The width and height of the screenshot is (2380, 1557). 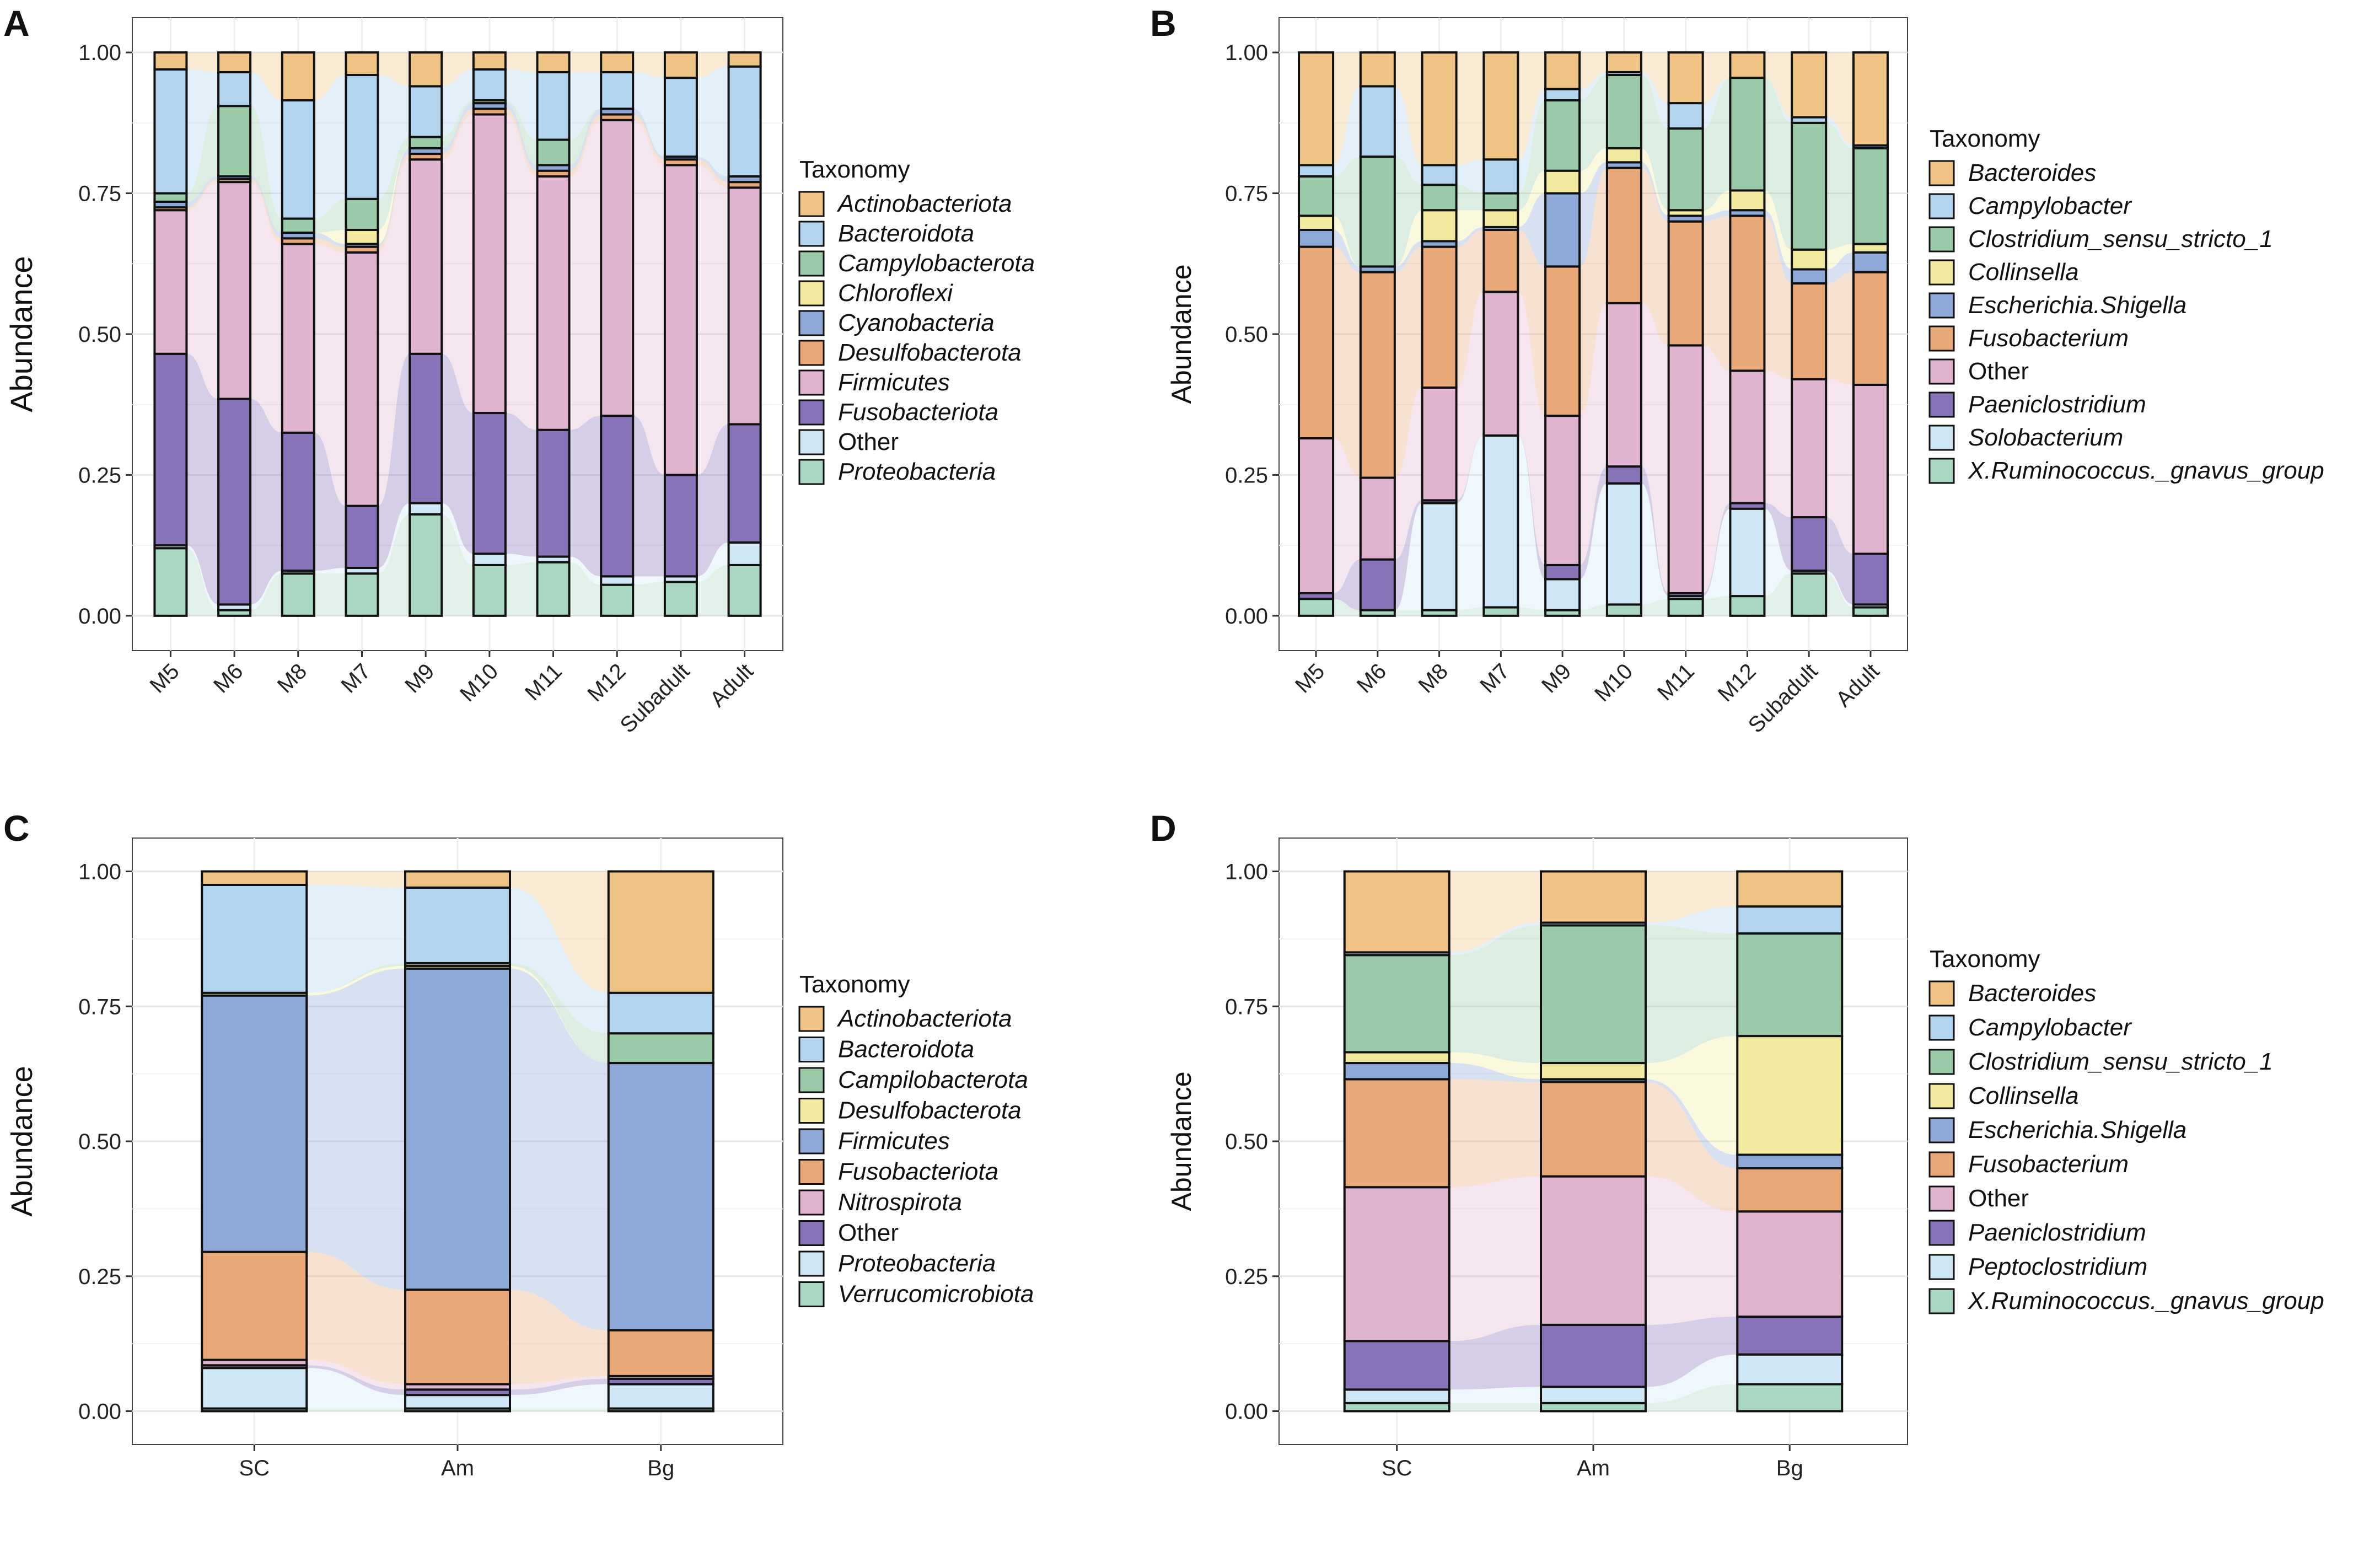 What do you see at coordinates (228, 678) in the screenshot?
I see `x-tick-label-m6: M6` at bounding box center [228, 678].